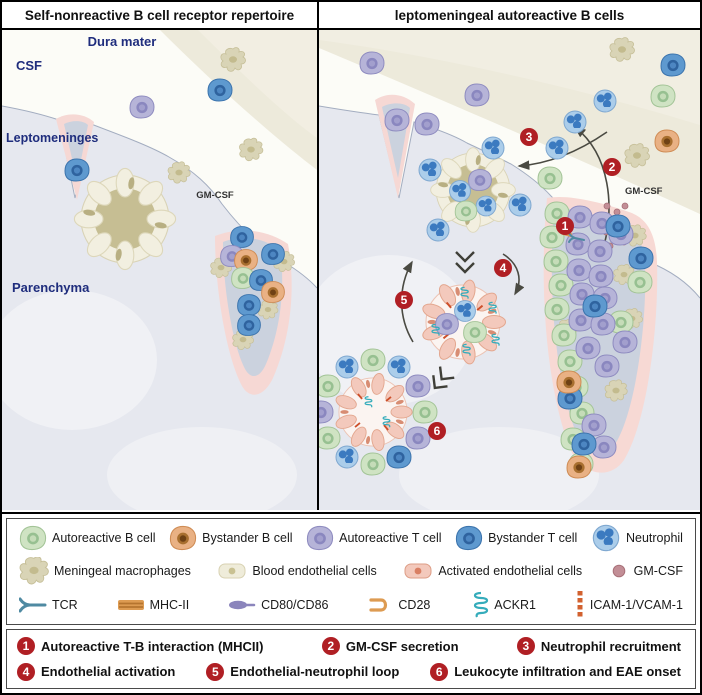 The width and height of the screenshot is (702, 695). I want to click on gm-csf-icon, so click(618, 570).